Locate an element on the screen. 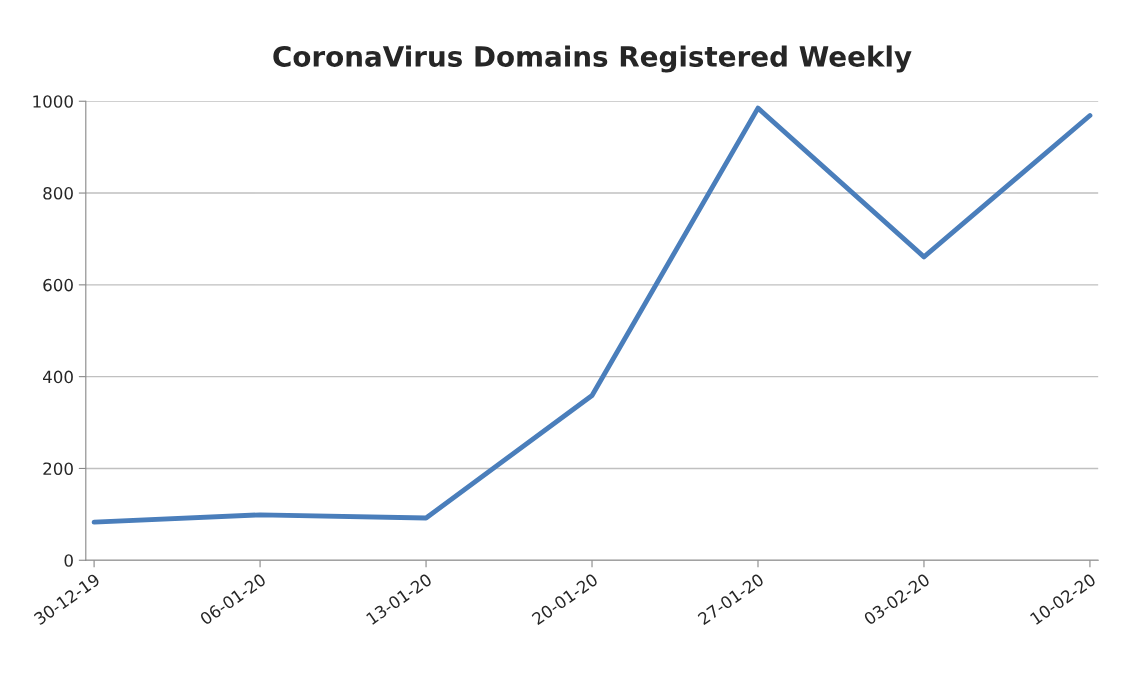 This screenshot has width=1144, height=675. y-tick-label: 800 is located at coordinates (58, 193).